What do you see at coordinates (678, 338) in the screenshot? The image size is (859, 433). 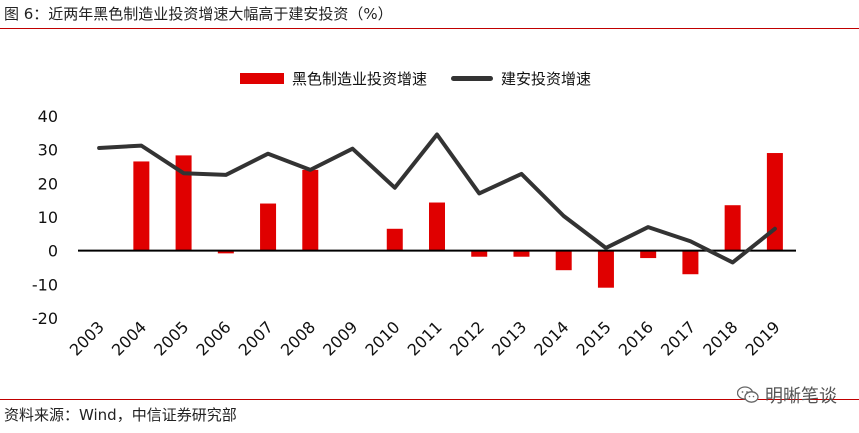 I see `x-tick-label: 2017` at bounding box center [678, 338].